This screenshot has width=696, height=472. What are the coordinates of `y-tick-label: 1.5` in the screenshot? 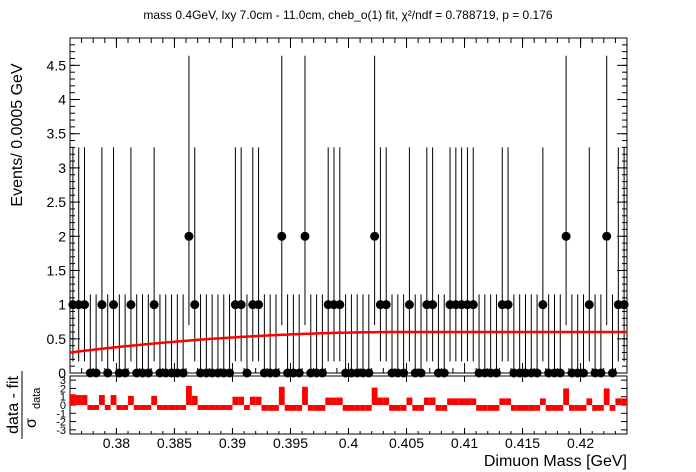 It's located at (57, 270).